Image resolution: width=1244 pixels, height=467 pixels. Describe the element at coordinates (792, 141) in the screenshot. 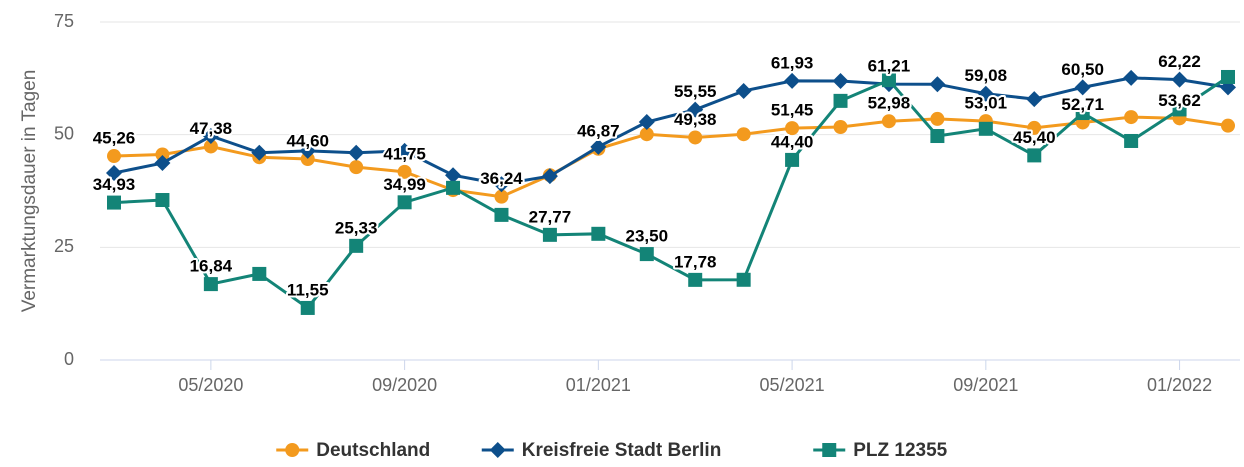

I see `data-label: 44,40` at that location.